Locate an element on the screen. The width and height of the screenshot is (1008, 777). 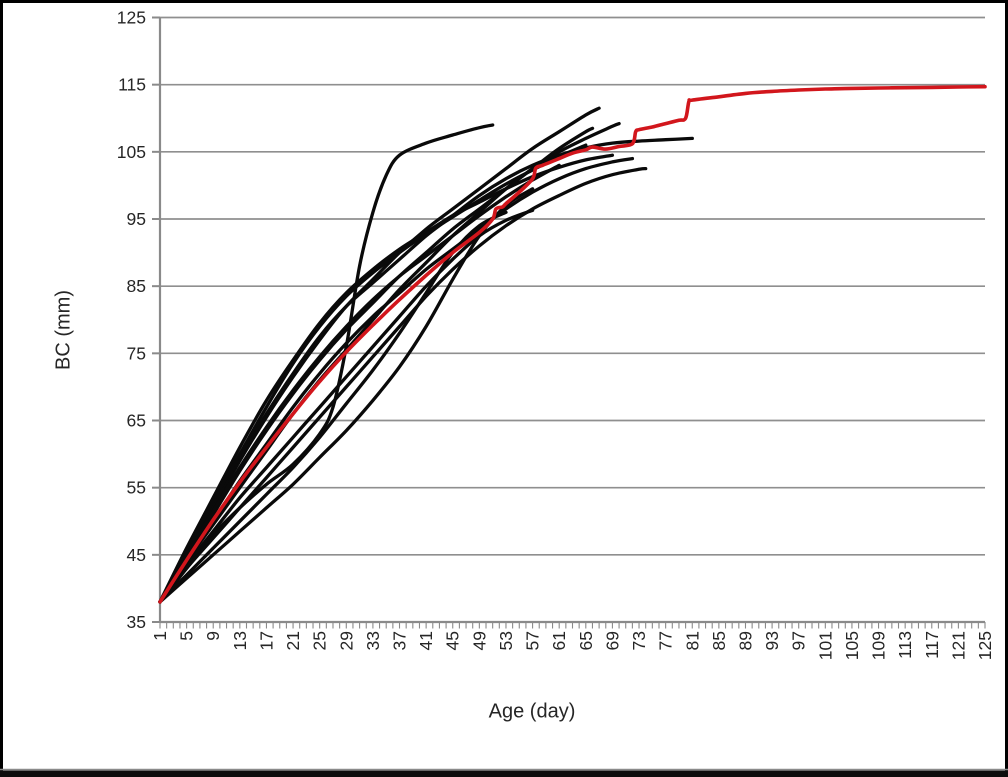
x-tick-label: 101 is located at coordinates (825, 645).